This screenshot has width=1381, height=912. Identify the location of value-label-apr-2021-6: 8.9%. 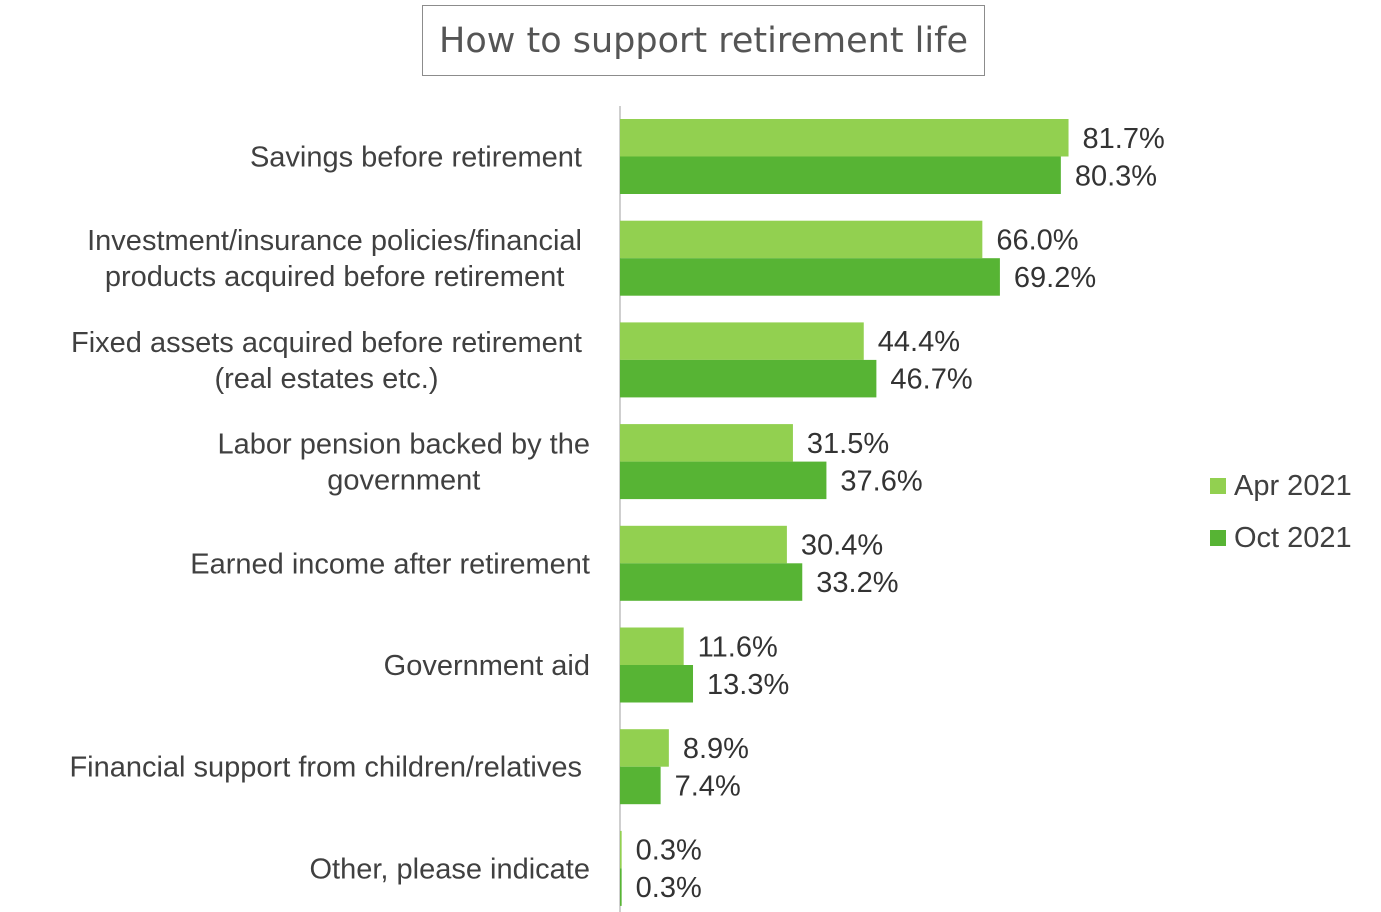
(716, 749).